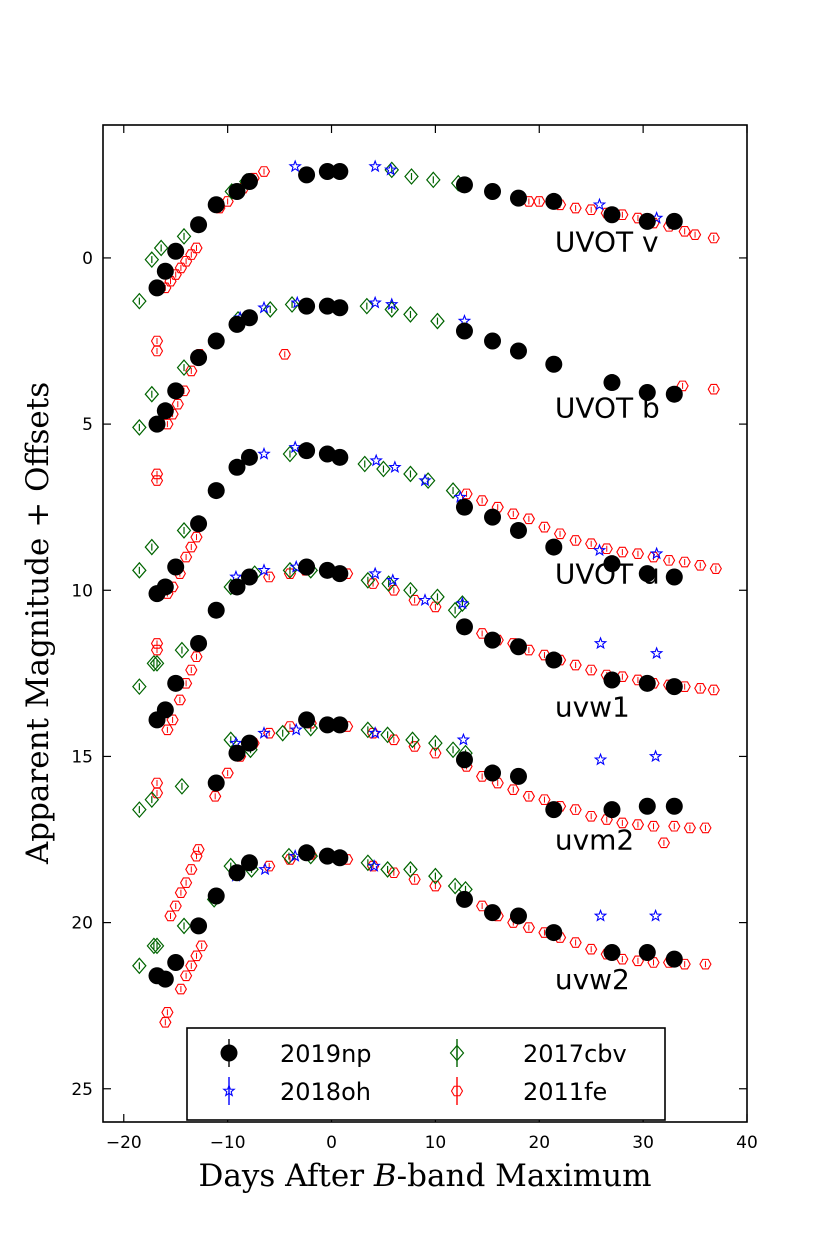 The width and height of the screenshot is (830, 1246). What do you see at coordinates (747, 1143) in the screenshot?
I see `x-tick-label: 40` at bounding box center [747, 1143].